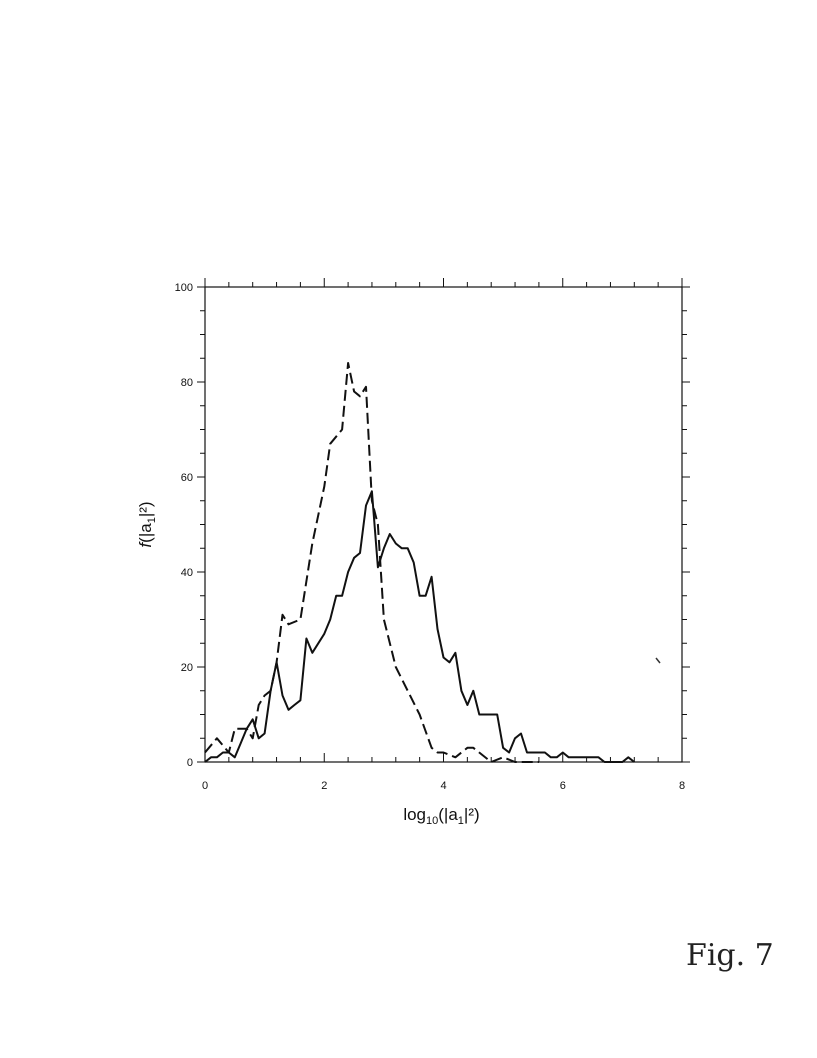 This screenshot has height=1058, width=817. I want to click on x-axis-label: log10(|a1|²), so click(441, 816).